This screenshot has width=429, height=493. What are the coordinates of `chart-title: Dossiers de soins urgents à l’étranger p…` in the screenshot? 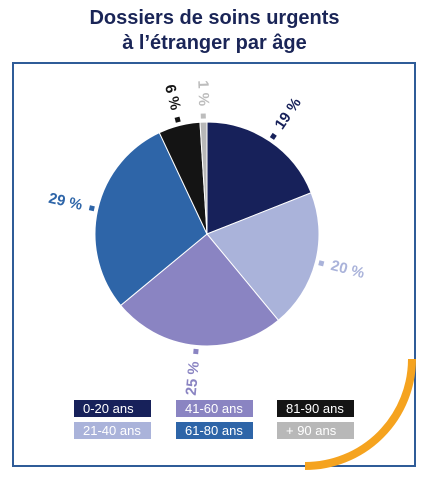 It's located at (214, 31).